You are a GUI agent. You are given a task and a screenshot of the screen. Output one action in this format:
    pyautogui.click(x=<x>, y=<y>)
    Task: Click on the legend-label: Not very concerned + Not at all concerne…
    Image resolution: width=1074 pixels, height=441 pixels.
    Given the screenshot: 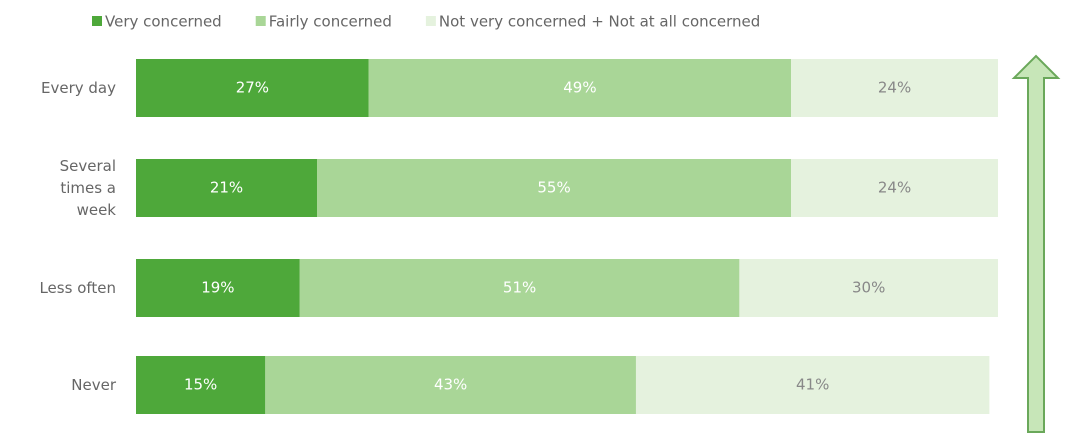 What is the action you would take?
    pyautogui.click(x=599, y=22)
    